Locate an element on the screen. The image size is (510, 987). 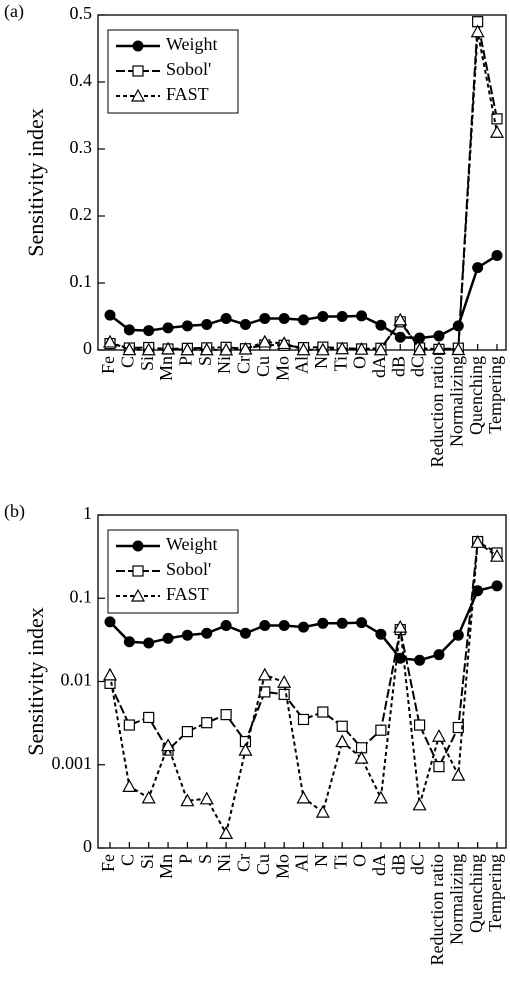
x-tick-label: dC is located at coordinates (418, 366).